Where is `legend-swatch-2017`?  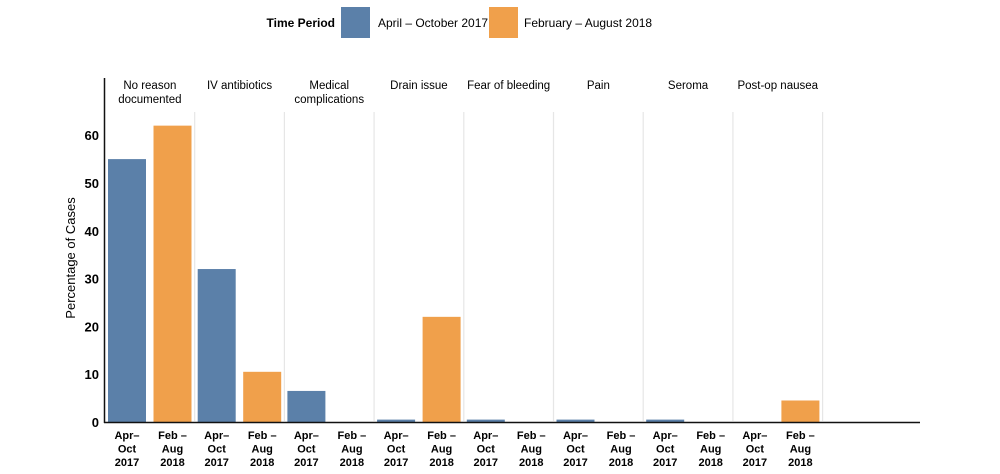
legend-swatch-2017 is located at coordinates (355, 22).